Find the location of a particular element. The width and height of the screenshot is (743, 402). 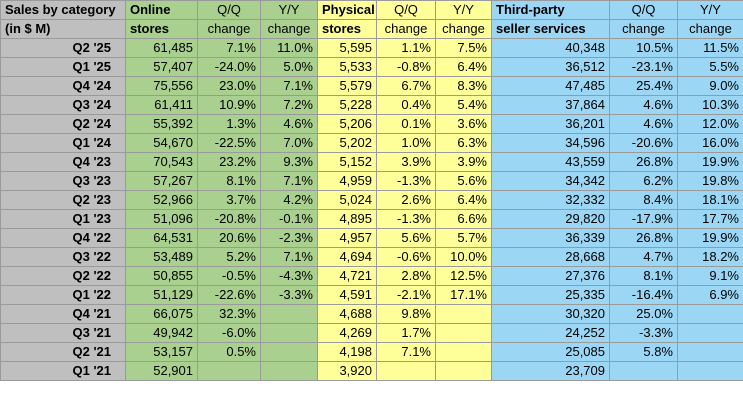

physical-qq-cell: 2.8% is located at coordinates (406, 276).